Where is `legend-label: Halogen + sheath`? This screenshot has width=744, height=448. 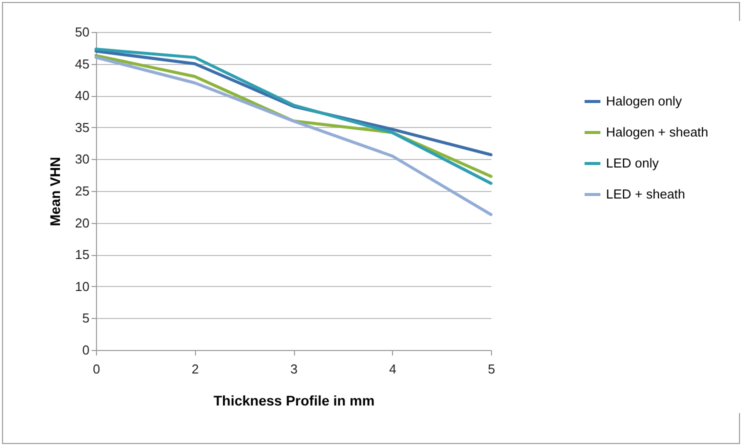 legend-label: Halogen + sheath is located at coordinates (657, 132).